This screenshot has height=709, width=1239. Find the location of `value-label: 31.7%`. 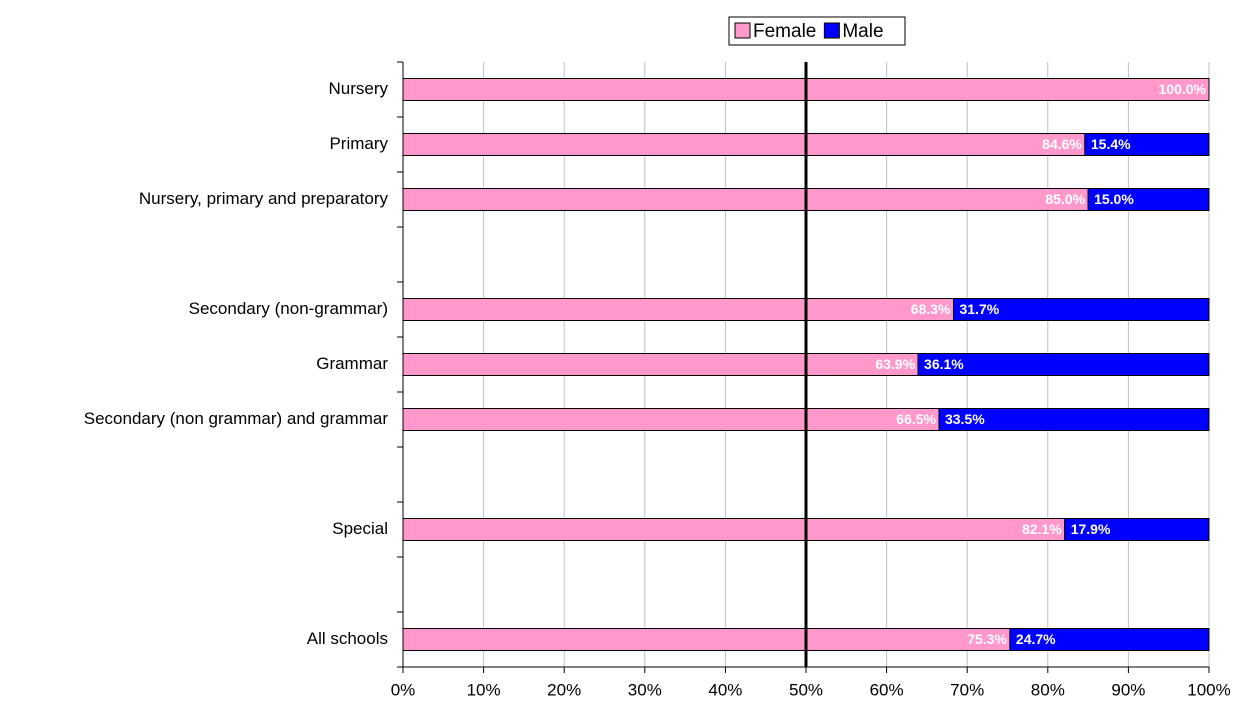

value-label: 31.7% is located at coordinates (979, 309).